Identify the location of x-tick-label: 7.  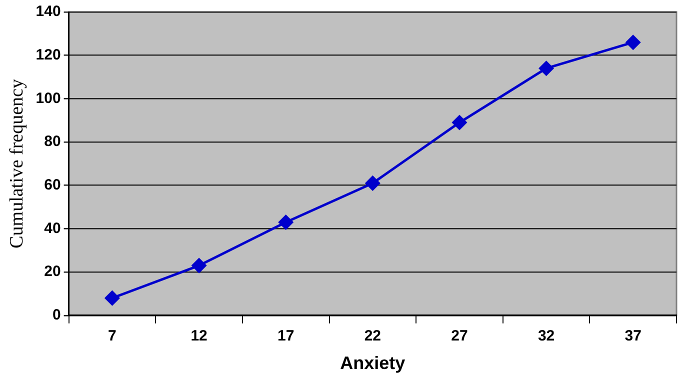
(112, 336).